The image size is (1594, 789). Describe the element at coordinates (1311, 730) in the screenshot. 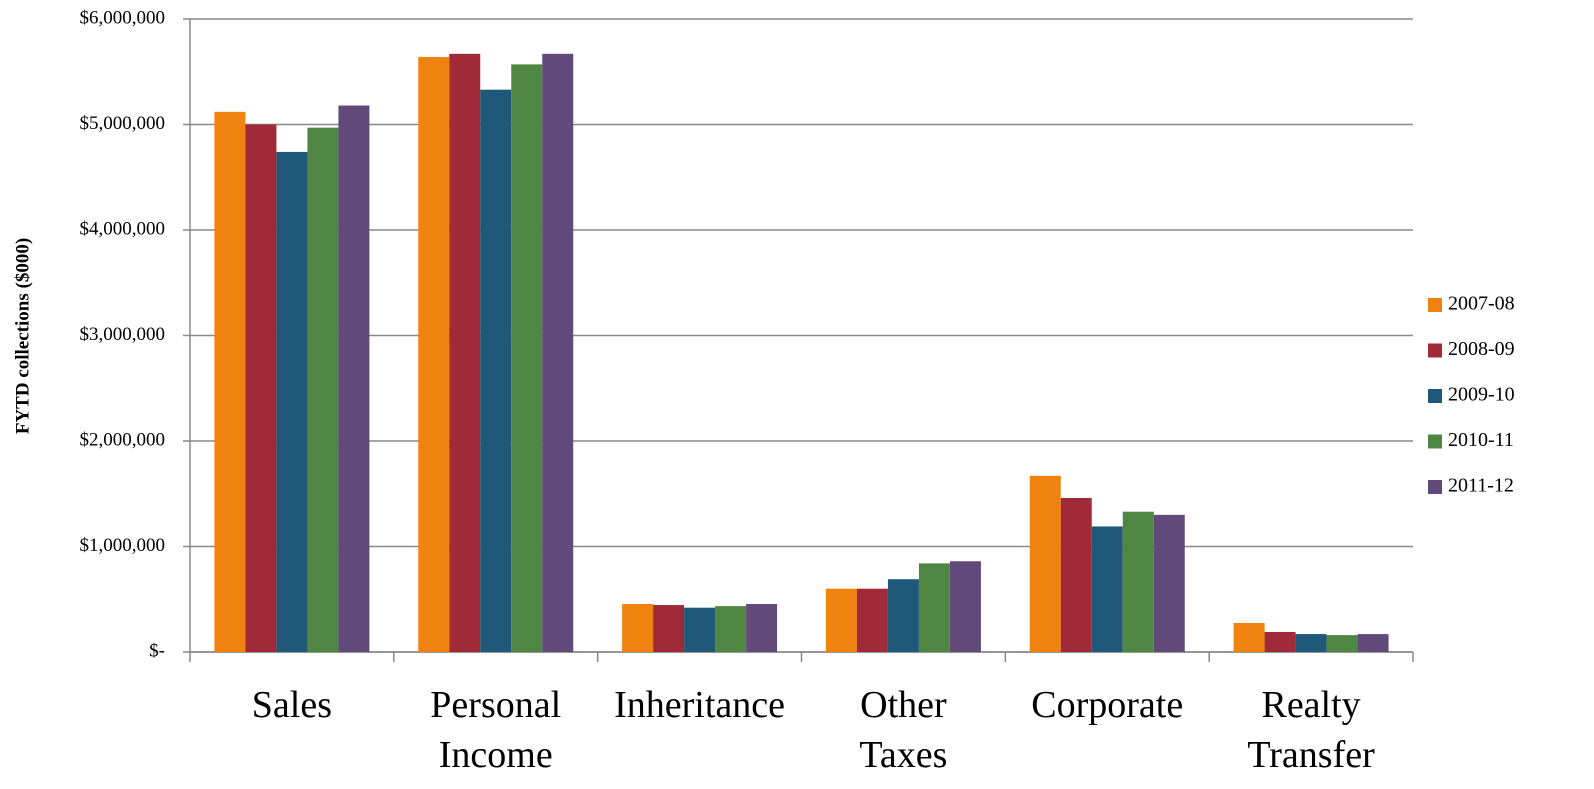

I see `x-tick-label: Realty Transfer` at that location.